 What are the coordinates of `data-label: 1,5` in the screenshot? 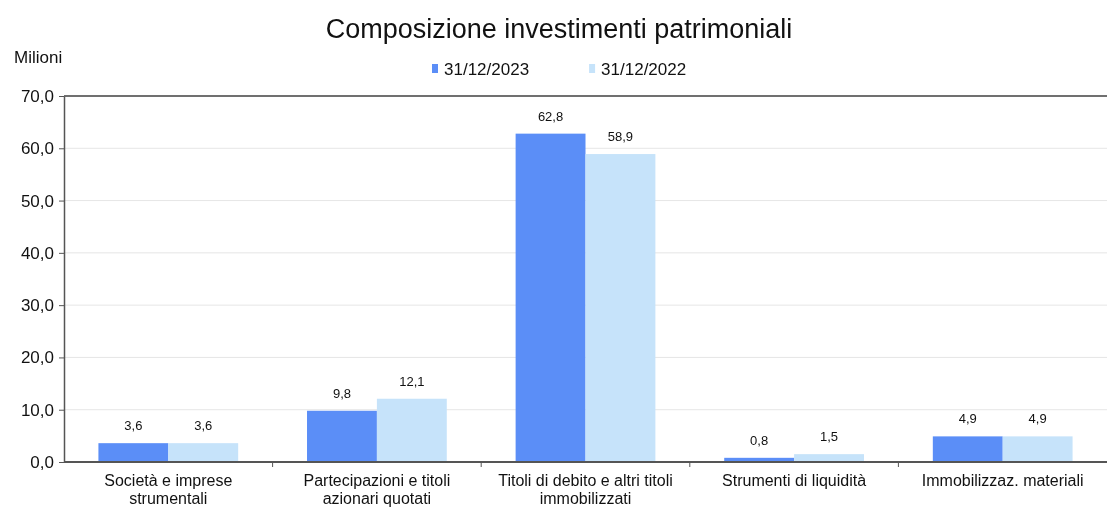 It's located at (829, 437).